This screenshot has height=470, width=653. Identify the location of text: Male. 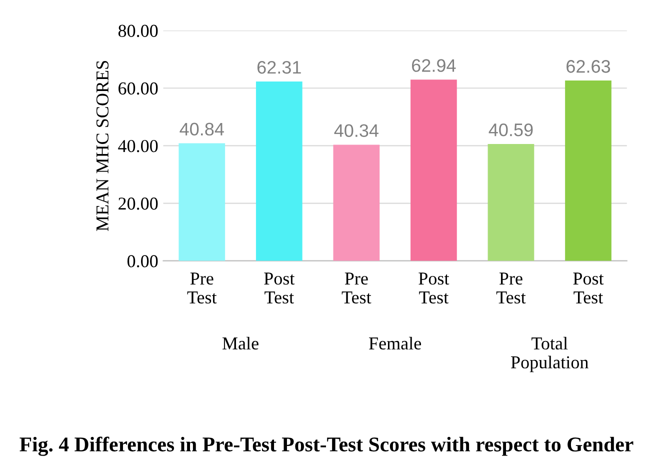
(240, 343).